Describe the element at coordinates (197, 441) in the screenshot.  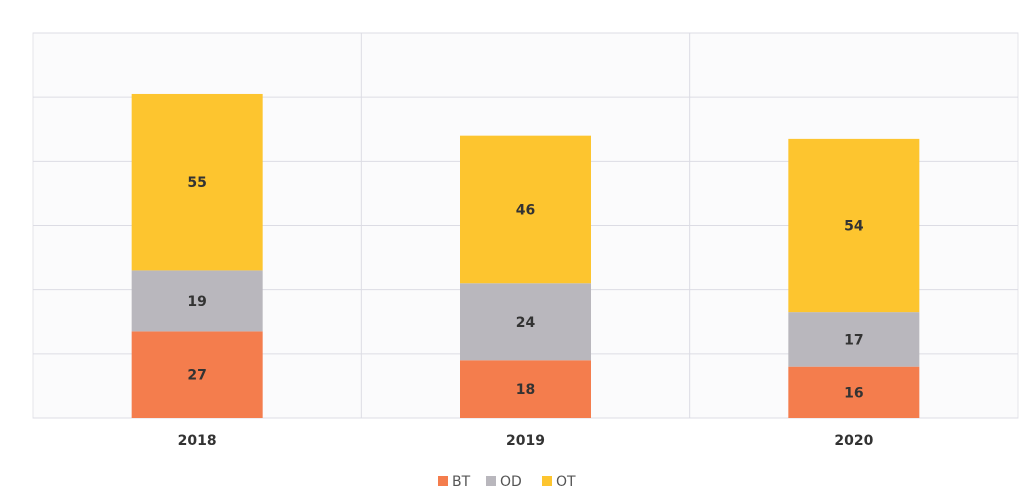
I see `x-tick-label: 2018` at that location.